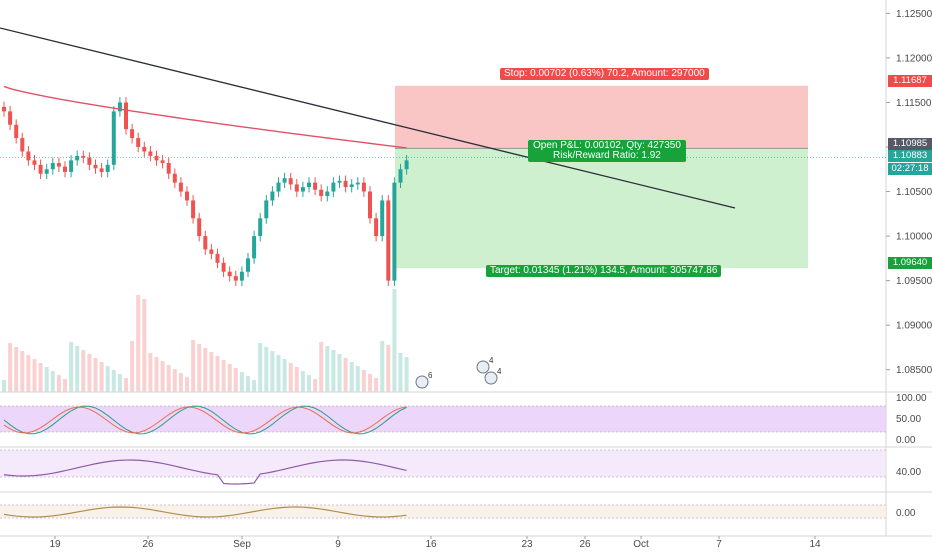  What do you see at coordinates (910, 156) in the screenshot?
I see `current-price-tag: 1.10883` at bounding box center [910, 156].